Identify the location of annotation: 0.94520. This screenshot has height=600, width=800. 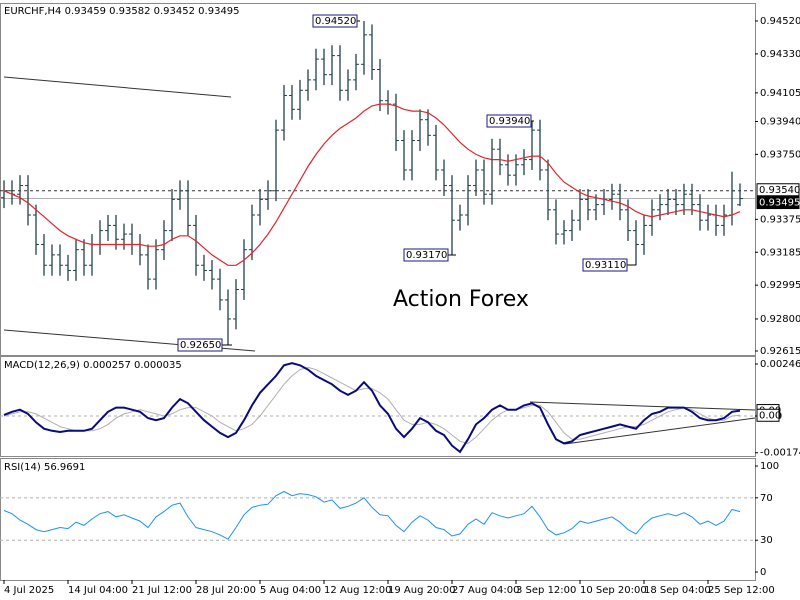
(335, 21).